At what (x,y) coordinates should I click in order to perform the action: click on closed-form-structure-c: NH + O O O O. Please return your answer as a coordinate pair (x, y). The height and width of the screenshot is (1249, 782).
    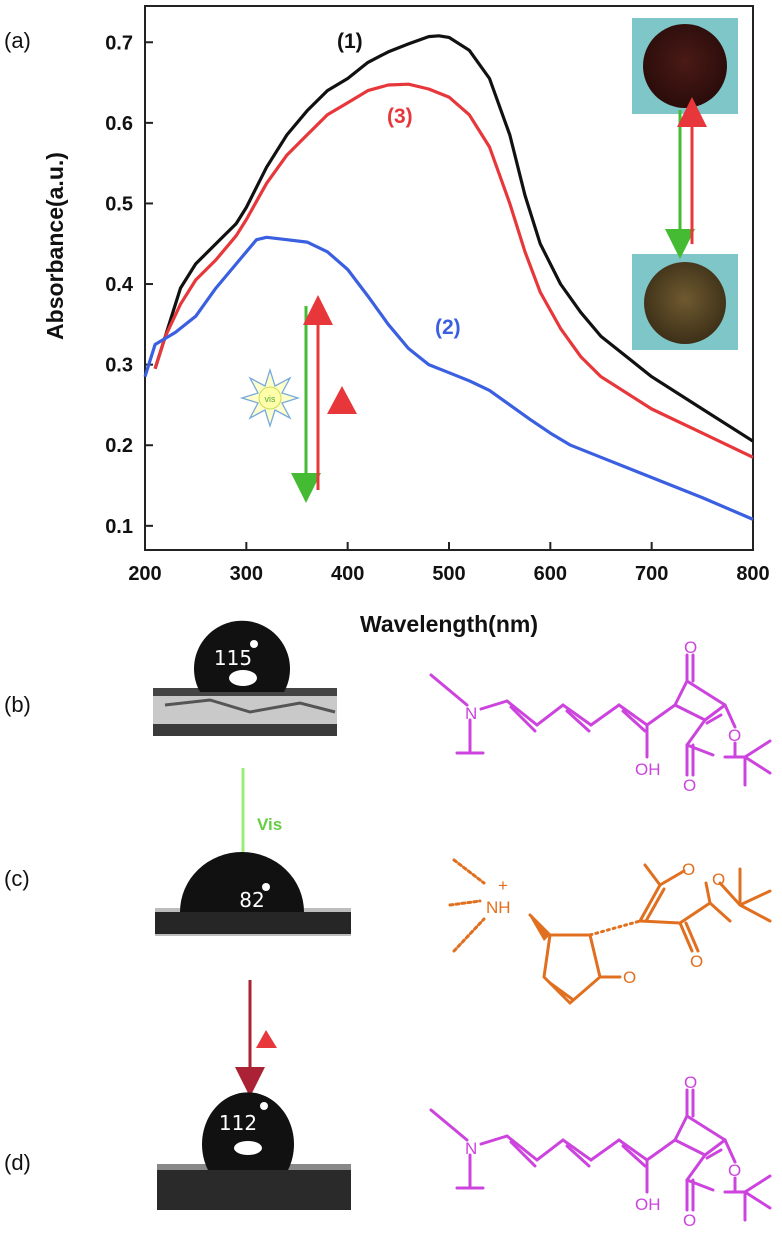
    Looking at the image, I should click on (610, 932).